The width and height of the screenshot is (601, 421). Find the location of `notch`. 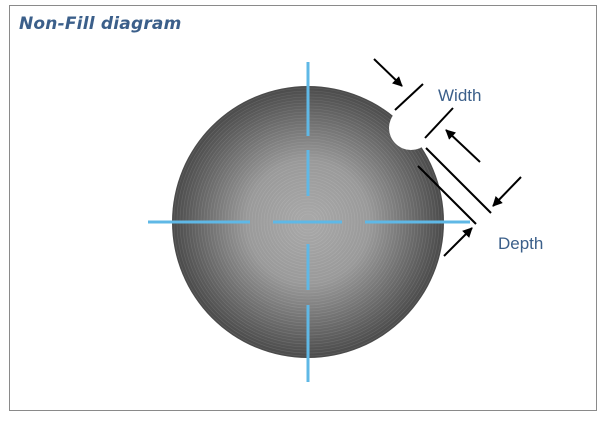

notch is located at coordinates (411, 128).